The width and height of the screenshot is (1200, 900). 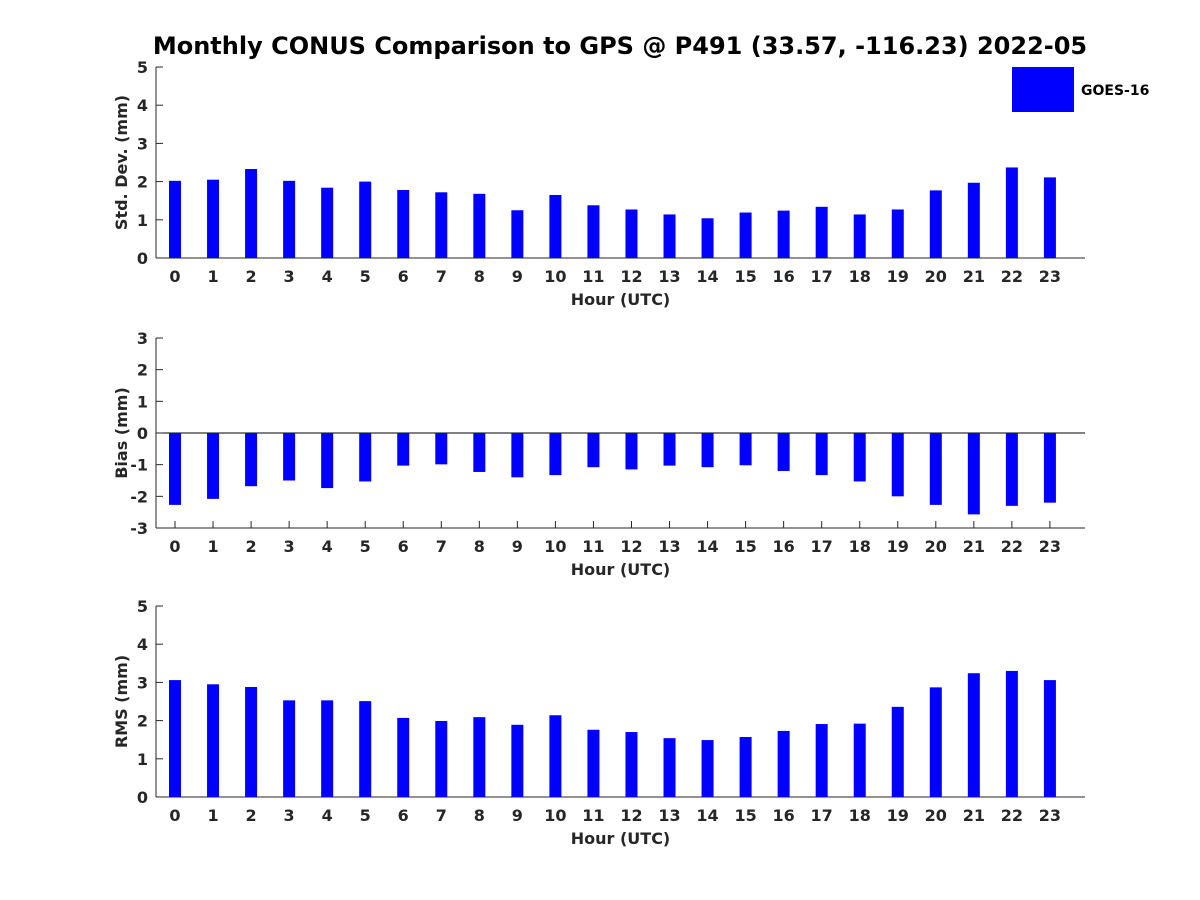 What do you see at coordinates (1080, 89) in the screenshot?
I see `legend: GOES-16` at bounding box center [1080, 89].